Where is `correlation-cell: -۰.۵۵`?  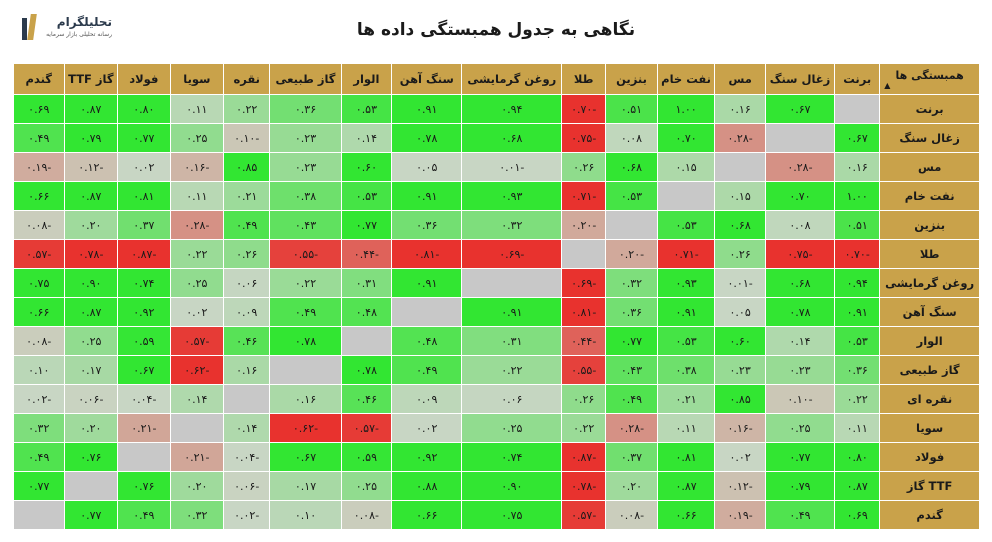
correlation-cell: -۰.۵۵ is located at coordinates (305, 254).